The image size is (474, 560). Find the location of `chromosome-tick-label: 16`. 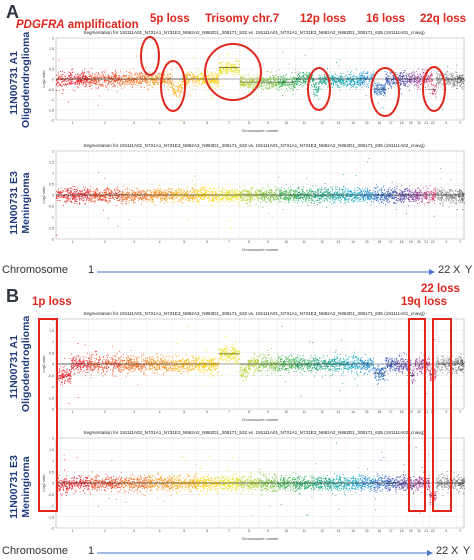

chromosome-tick-label: 16 is located at coordinates (380, 242).